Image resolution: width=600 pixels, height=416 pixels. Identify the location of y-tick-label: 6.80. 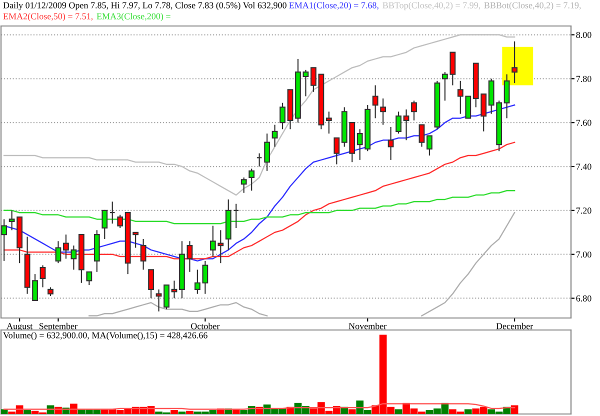
(584, 298).